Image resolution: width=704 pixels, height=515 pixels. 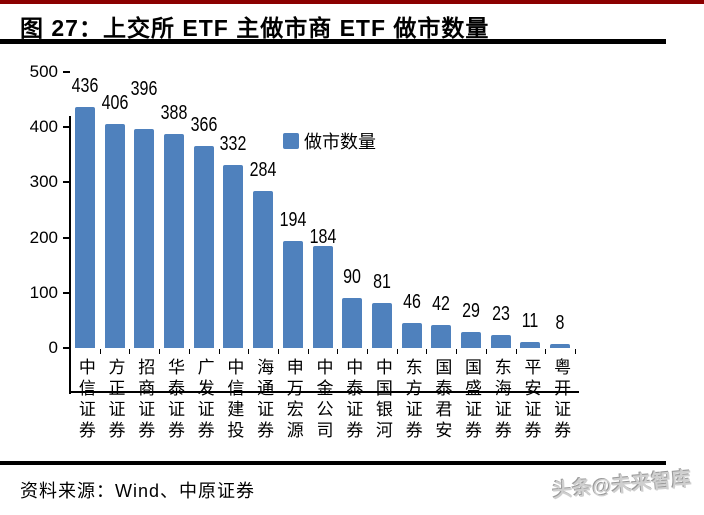 What do you see at coordinates (85, 86) in the screenshot?
I see `bar-value-label: 436` at bounding box center [85, 86].